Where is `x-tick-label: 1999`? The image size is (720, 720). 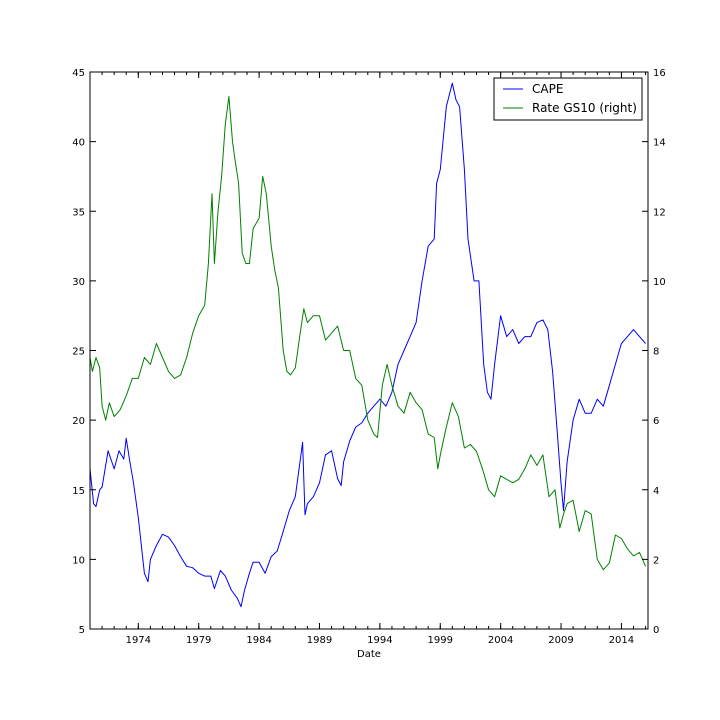
x-tick-label: 1999 is located at coordinates (440, 640).